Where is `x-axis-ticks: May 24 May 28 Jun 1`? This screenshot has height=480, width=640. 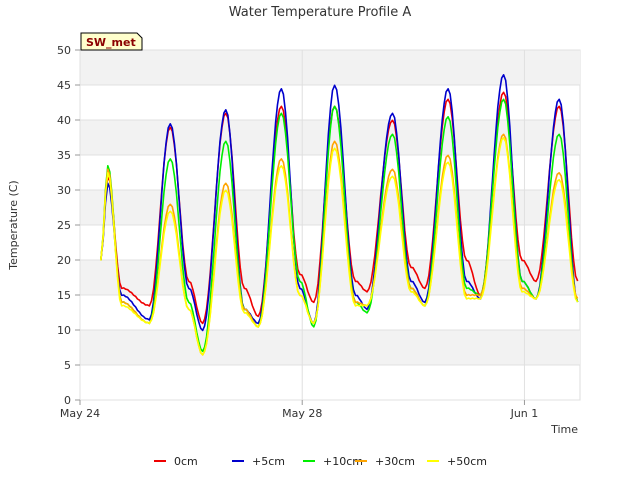
x-axis-ticks: May 24 May 28 Jun 1 is located at coordinates (299, 410).